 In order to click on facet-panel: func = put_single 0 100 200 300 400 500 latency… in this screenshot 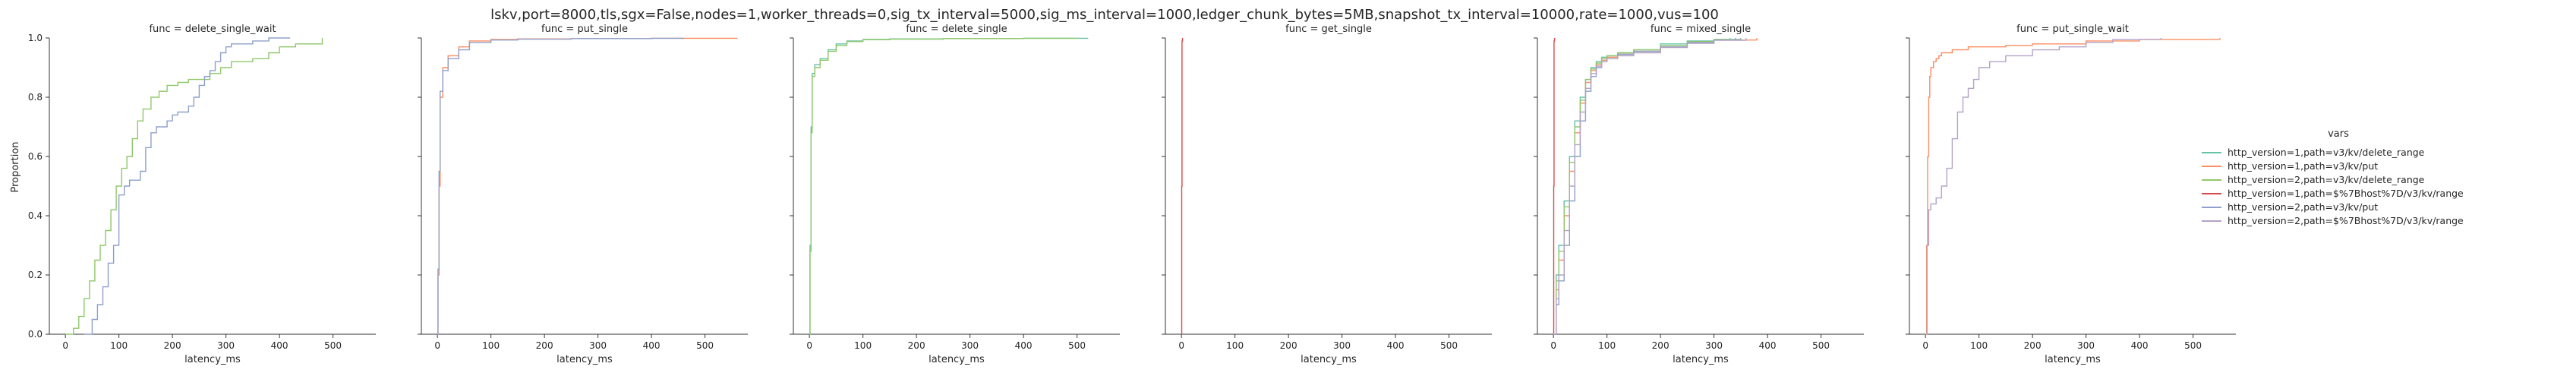, I will do `click(583, 194)`.